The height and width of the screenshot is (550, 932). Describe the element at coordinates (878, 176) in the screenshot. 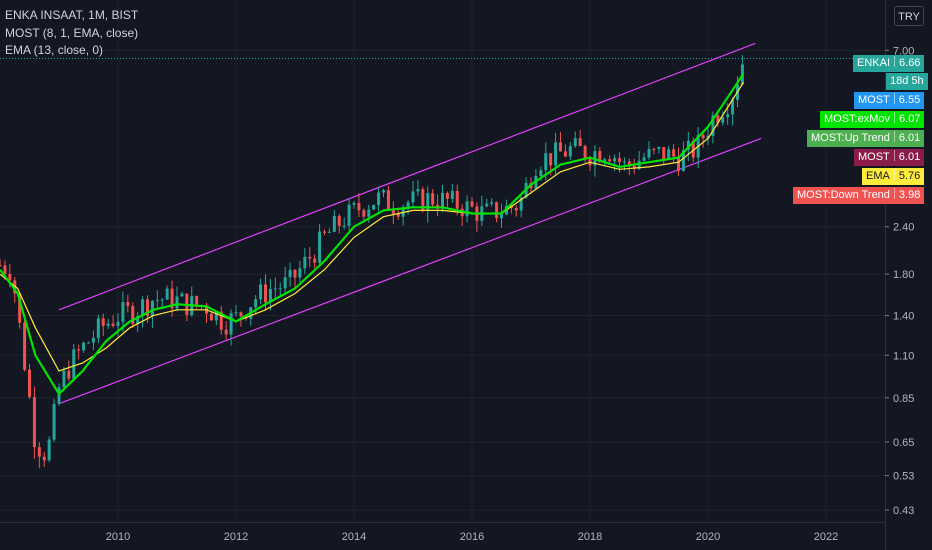

I see `price-tag-label: EMA` at that location.